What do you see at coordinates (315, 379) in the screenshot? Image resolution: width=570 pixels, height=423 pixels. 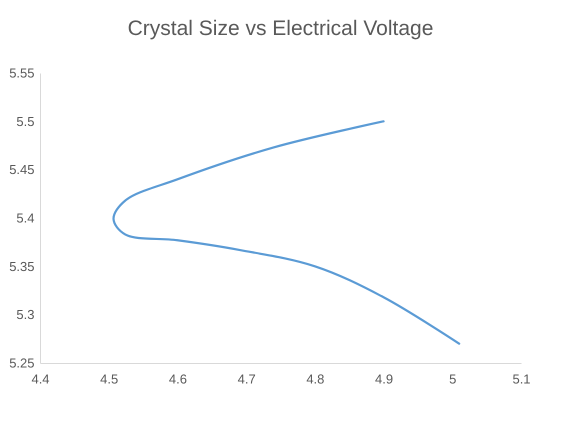 I see `x-tick-label: 4.8` at bounding box center [315, 379].